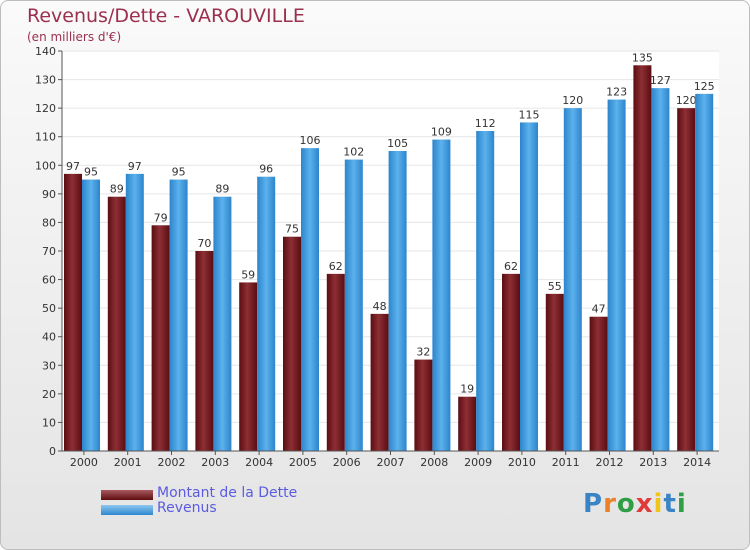  Describe the element at coordinates (391, 462) in the screenshot. I see `x-tick-label: 2007` at that location.